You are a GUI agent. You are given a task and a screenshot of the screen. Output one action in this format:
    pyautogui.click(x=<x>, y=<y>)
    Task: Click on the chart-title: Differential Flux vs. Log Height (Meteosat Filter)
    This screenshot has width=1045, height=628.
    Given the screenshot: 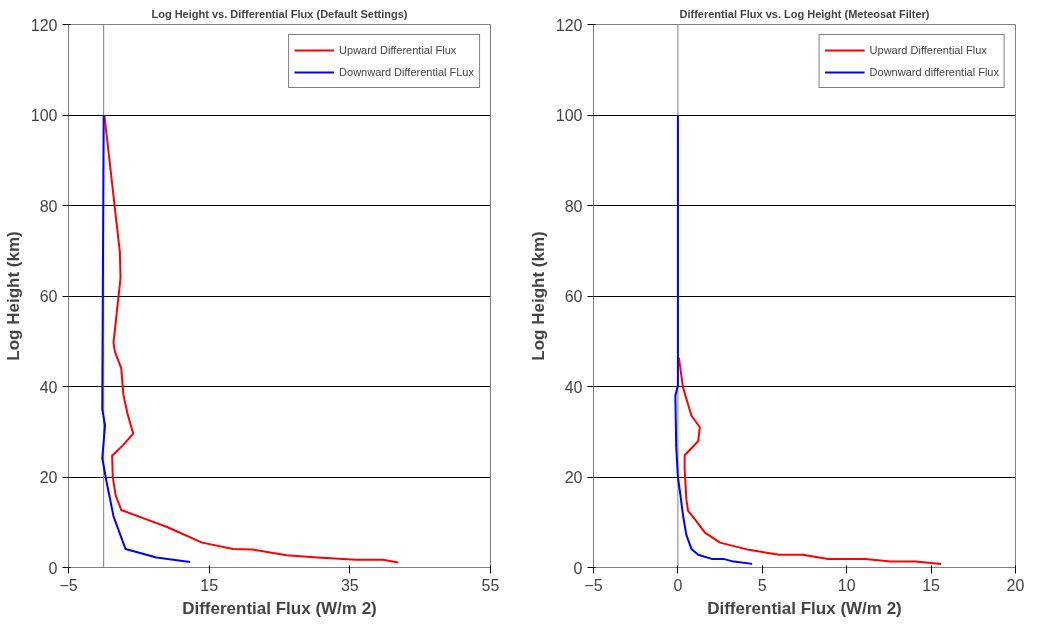 What is the action you would take?
    pyautogui.click(x=804, y=13)
    